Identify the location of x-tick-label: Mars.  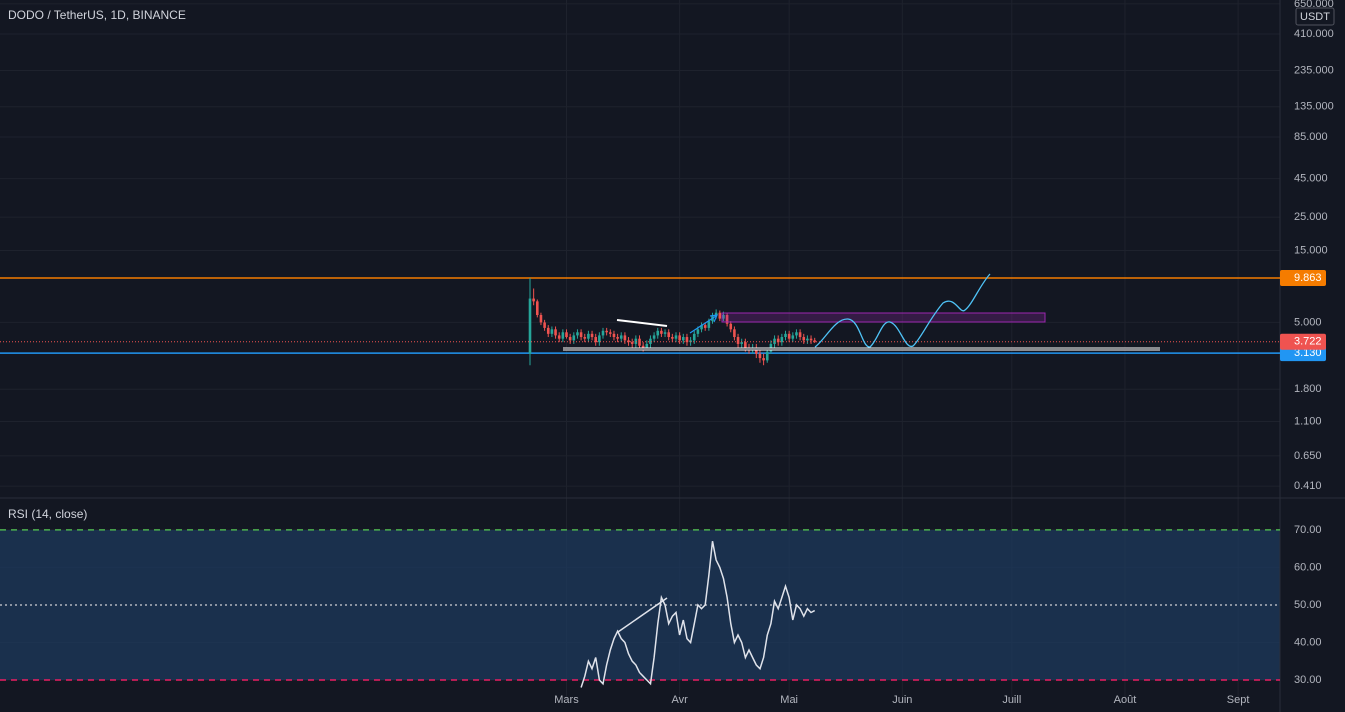
(566, 700).